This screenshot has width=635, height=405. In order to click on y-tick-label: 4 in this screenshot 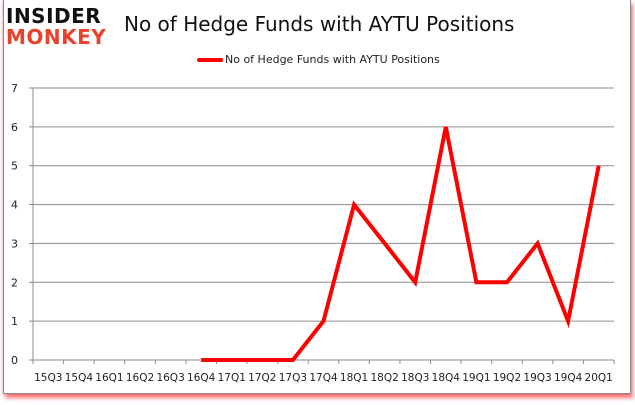, I will do `click(14, 205)`.